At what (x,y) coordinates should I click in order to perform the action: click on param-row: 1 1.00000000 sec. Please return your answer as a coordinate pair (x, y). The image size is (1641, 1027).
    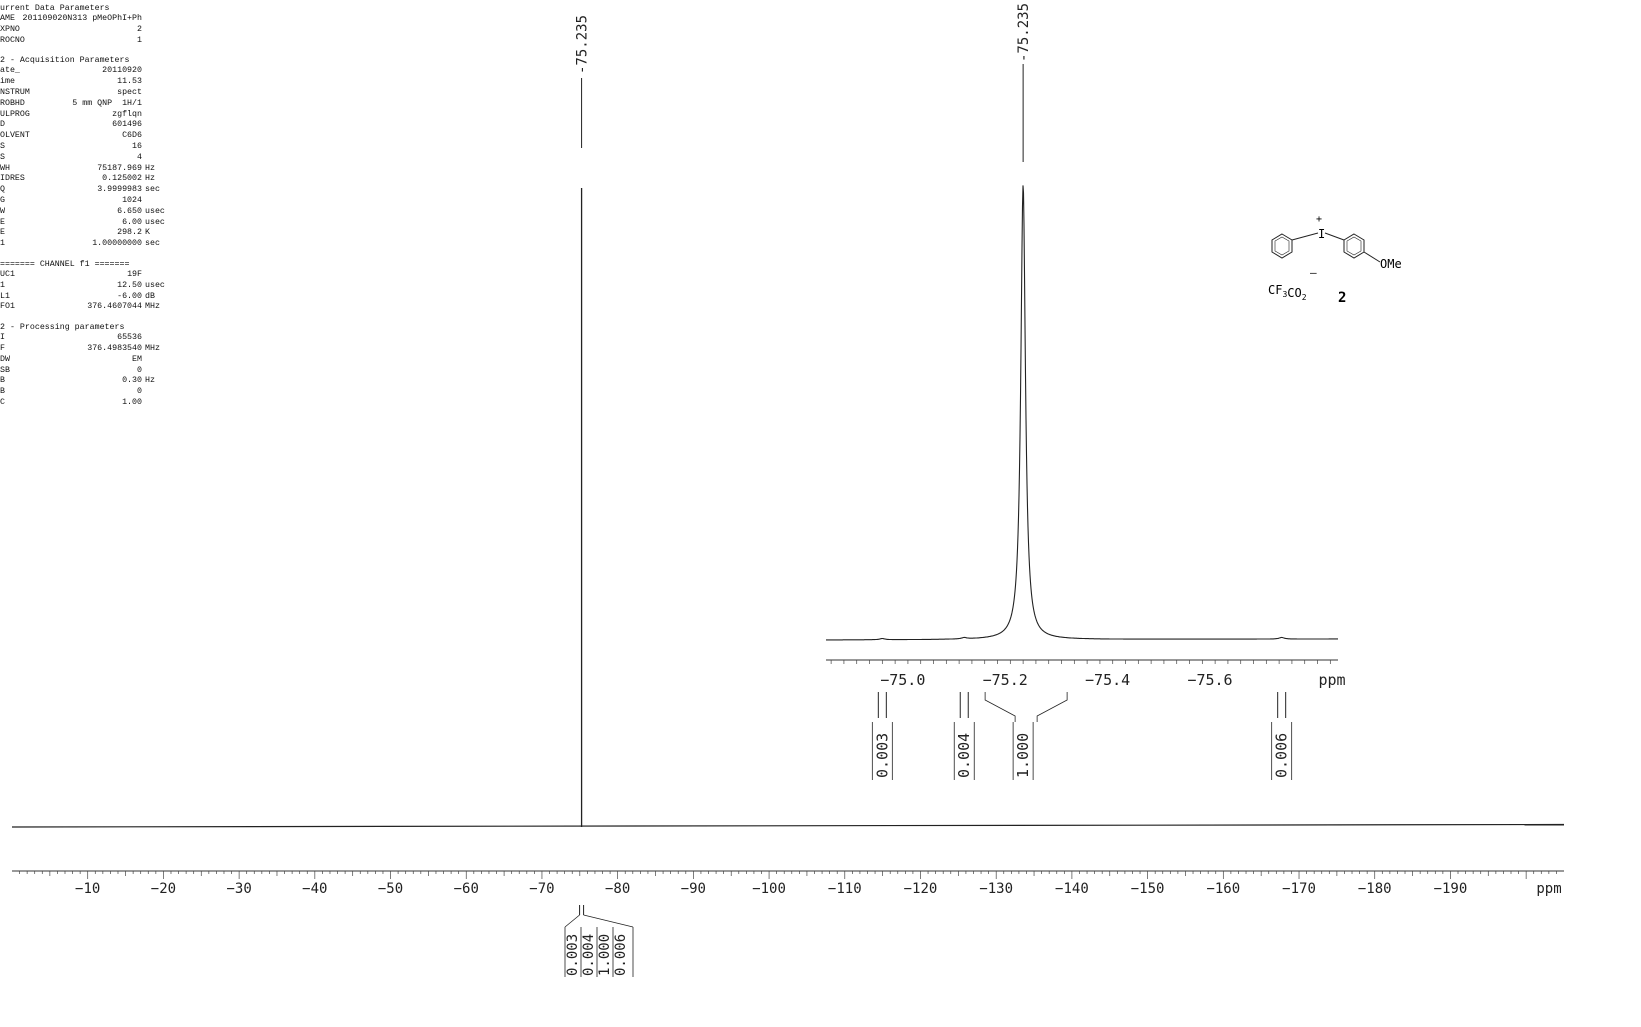
    Looking at the image, I should click on (110, 244).